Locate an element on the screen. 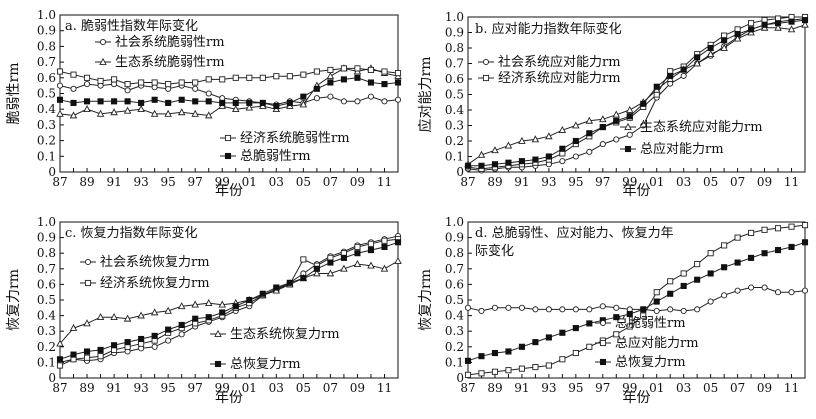  x-tick-label: 99 is located at coordinates (629, 388).